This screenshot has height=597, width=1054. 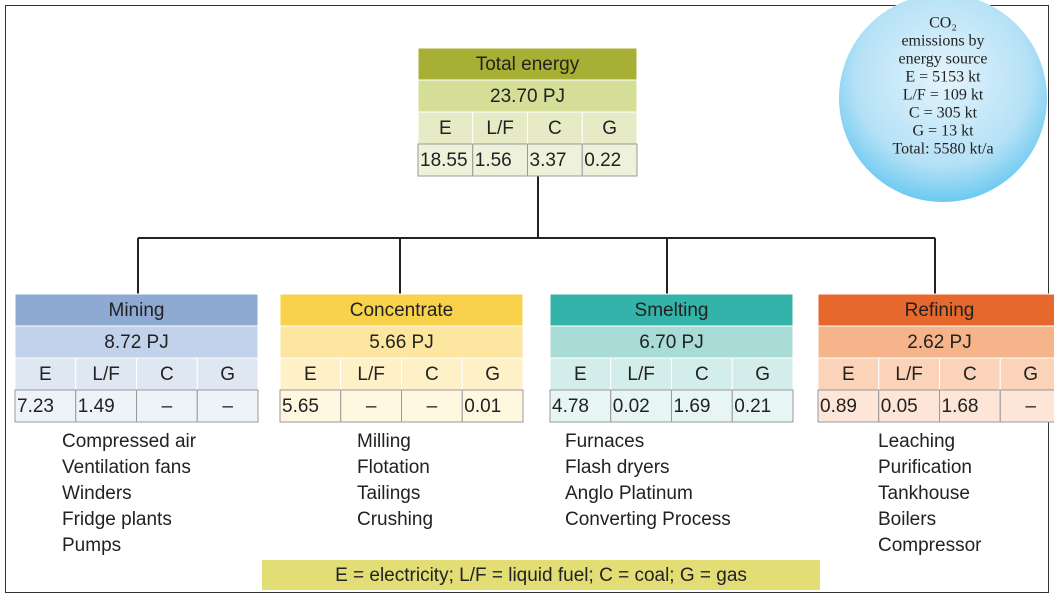 I want to click on box-title: Total energy, so click(x=528, y=64).